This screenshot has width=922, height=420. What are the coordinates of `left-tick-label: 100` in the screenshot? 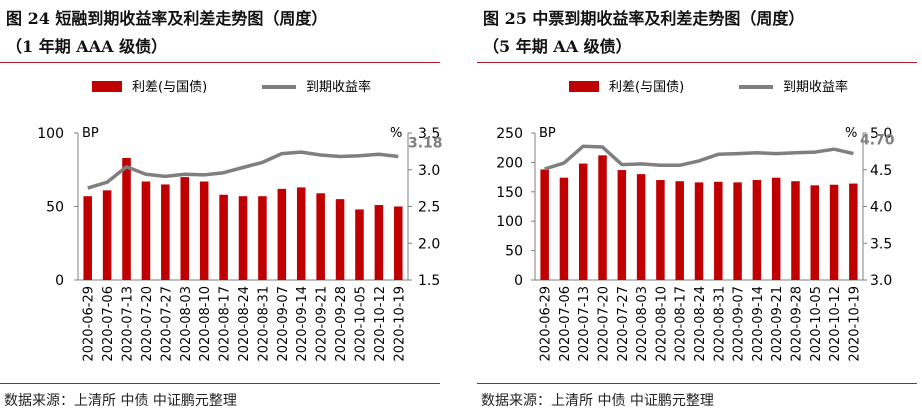 It's located at (50, 134).